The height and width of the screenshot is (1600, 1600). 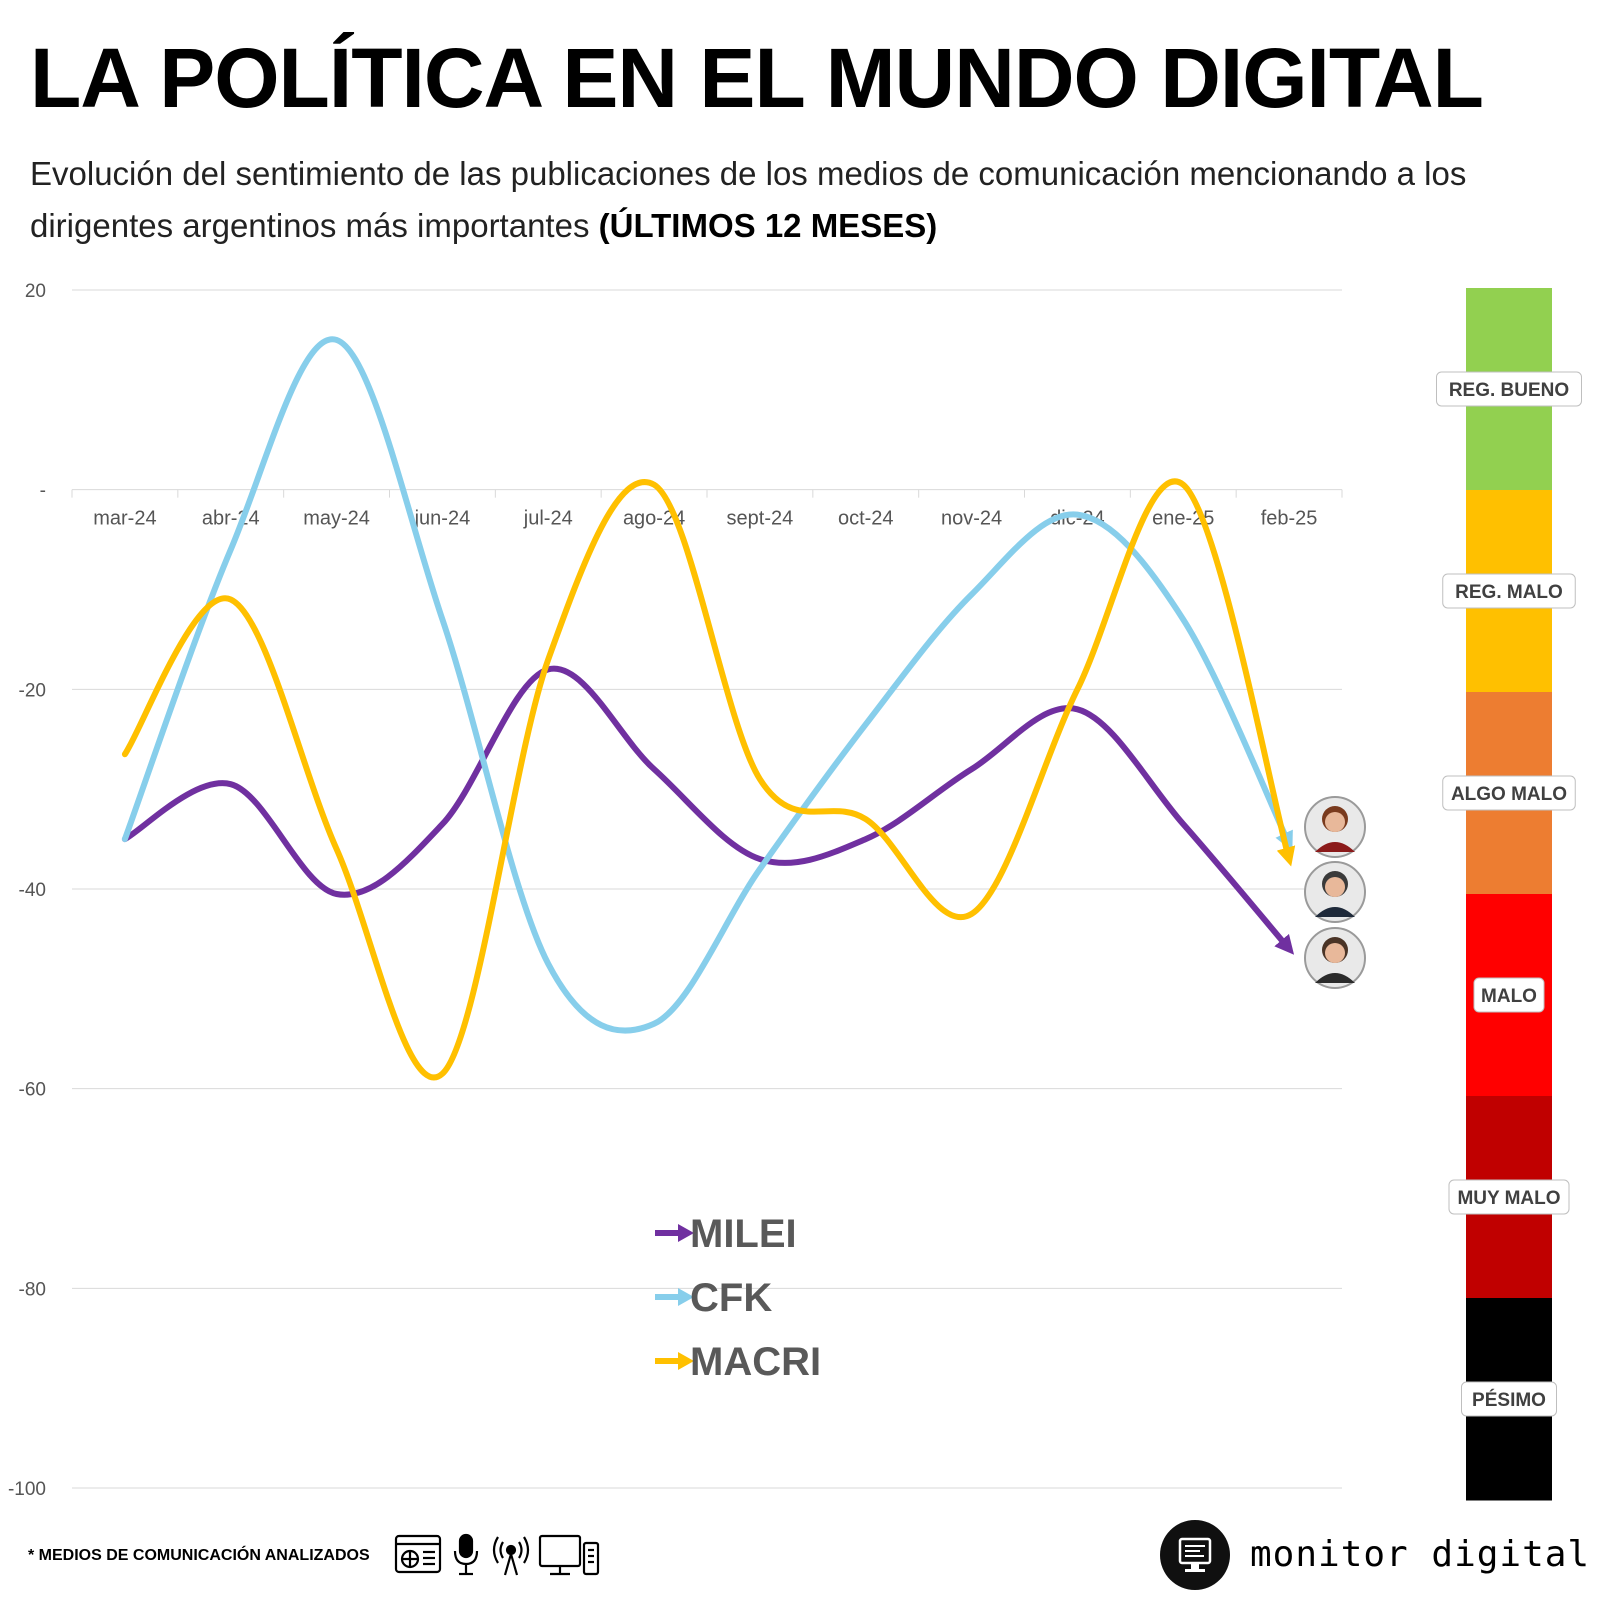 I want to click on scale-label: MUY MALO, so click(x=1508, y=1198).